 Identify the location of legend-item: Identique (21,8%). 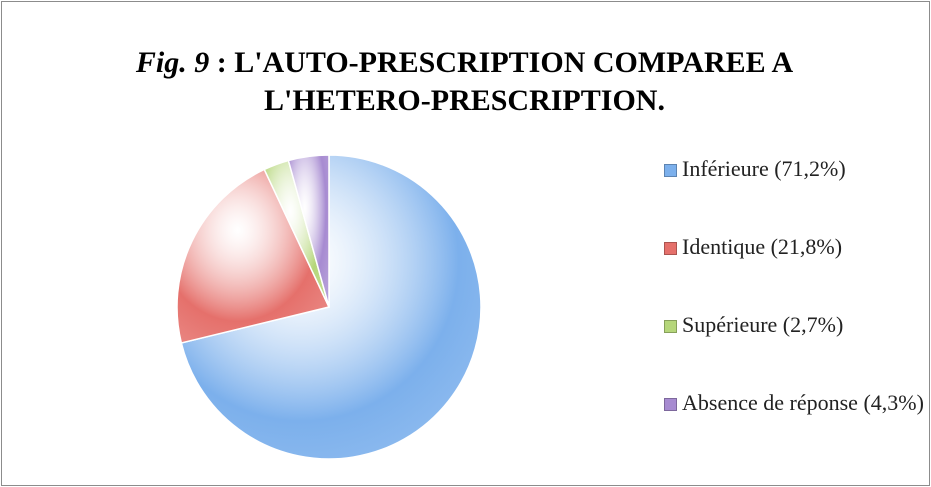
(795, 271).